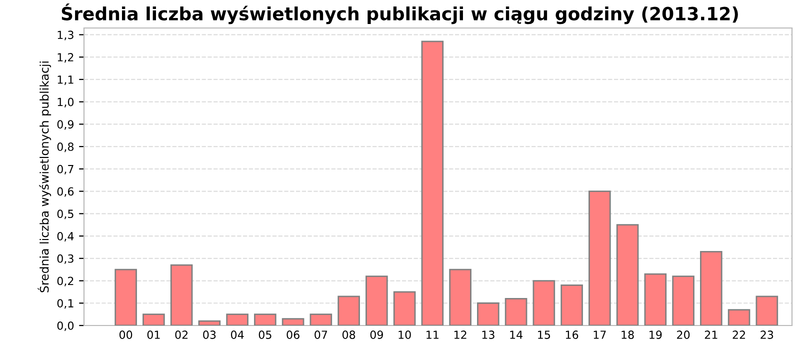 The height and width of the screenshot is (350, 800). I want to click on x-tick-label: 11, so click(432, 334).